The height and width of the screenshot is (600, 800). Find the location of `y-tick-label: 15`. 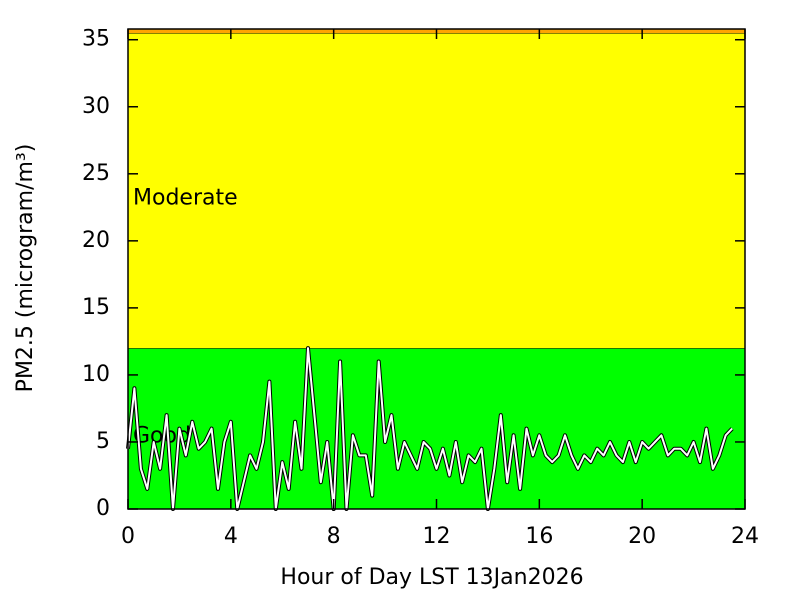

y-tick-label: 15 is located at coordinates (96, 307).